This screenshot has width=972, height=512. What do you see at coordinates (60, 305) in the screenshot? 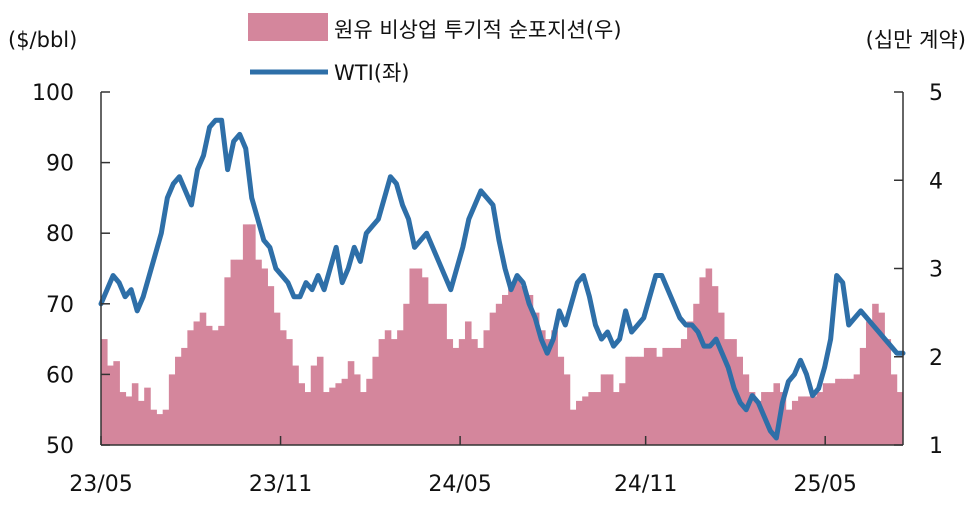
I see `left-tick-label: 70` at bounding box center [60, 305].